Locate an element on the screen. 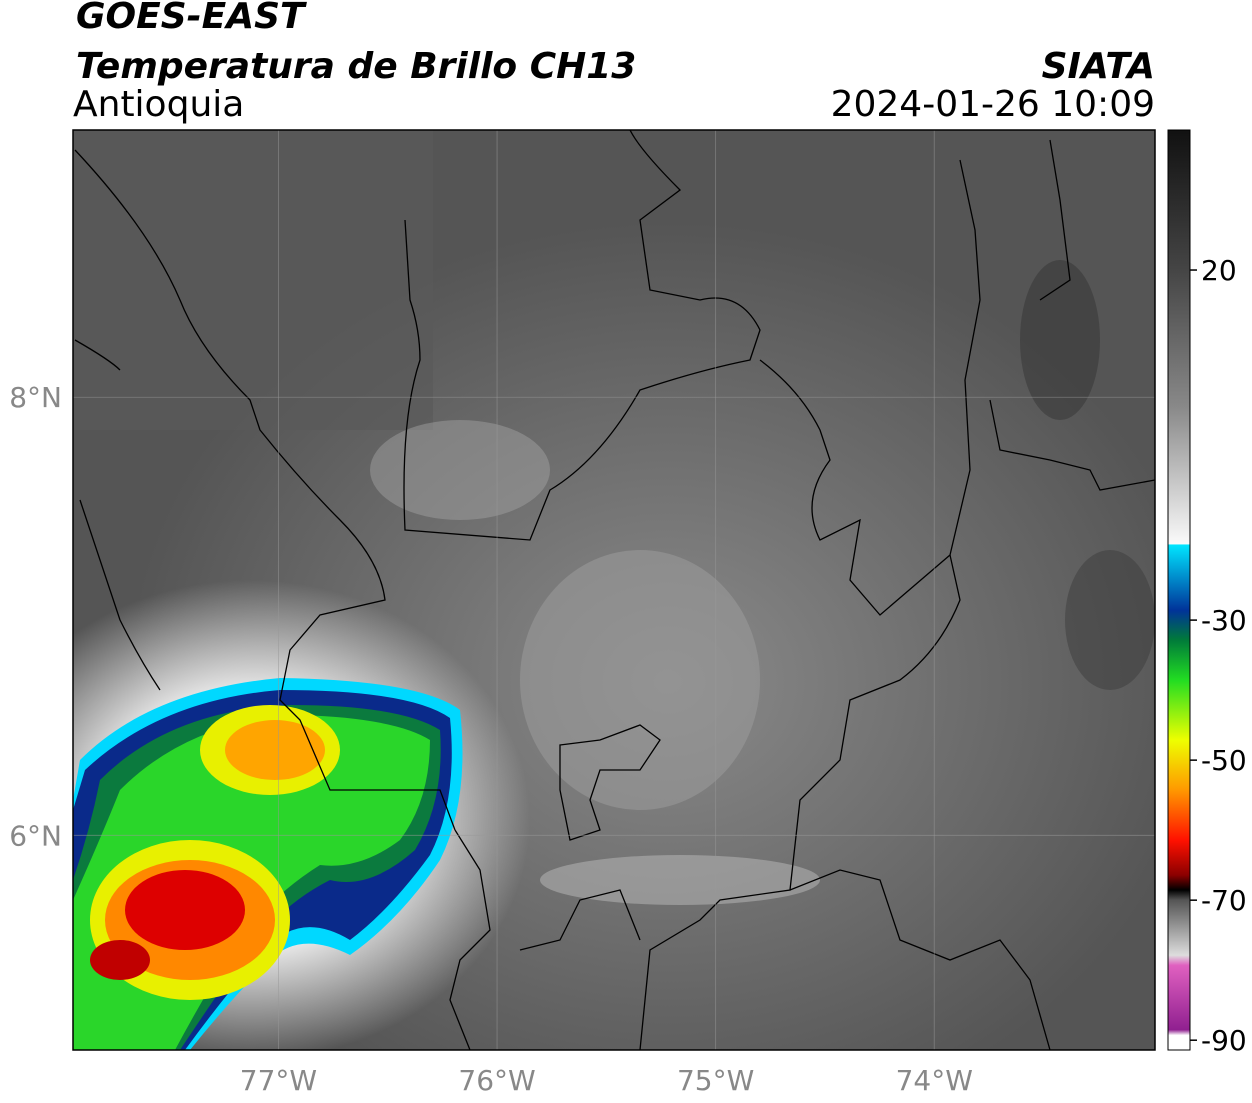 The image size is (1252, 1103). source: SIATA is located at coordinates (1098, 66).